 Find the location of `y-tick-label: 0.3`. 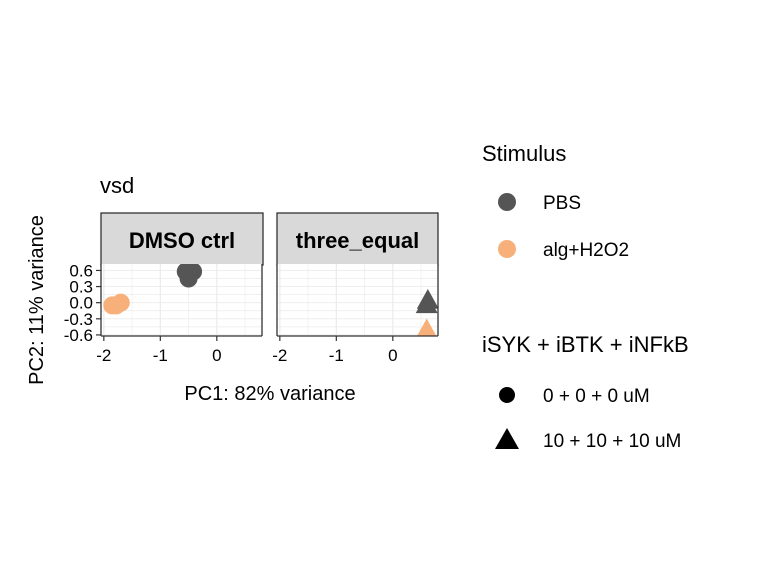

y-tick-label: 0.3 is located at coordinates (81, 287).